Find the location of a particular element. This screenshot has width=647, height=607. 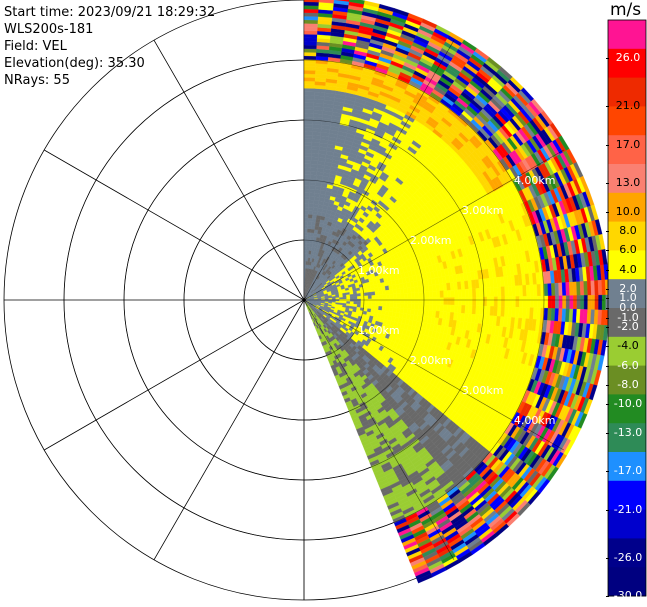

colorbar-unit-title: m/s is located at coordinates (626, 10).